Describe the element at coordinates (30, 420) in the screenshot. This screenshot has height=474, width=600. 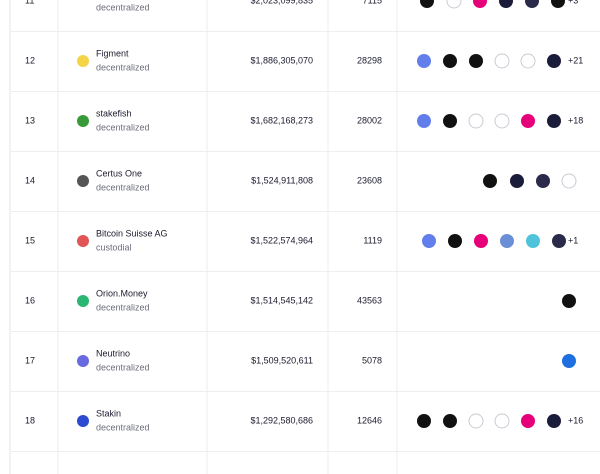
I see `rank: 18` at that location.